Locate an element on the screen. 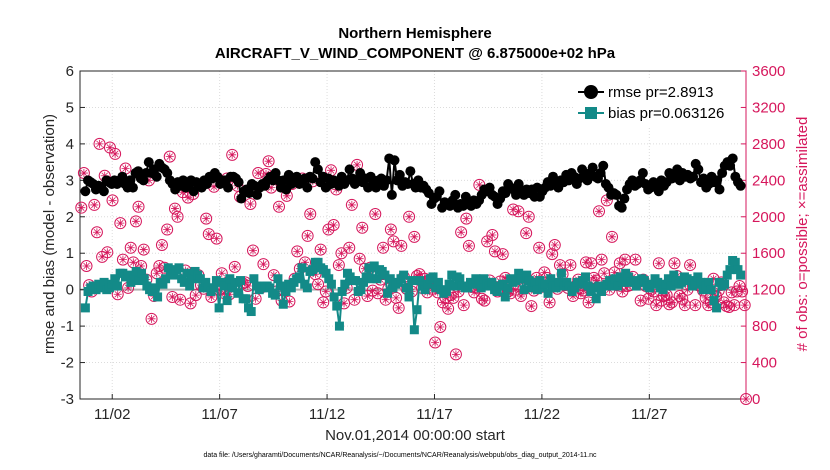 The width and height of the screenshot is (830, 470). y2-tick-label: 2400 is located at coordinates (768, 180).